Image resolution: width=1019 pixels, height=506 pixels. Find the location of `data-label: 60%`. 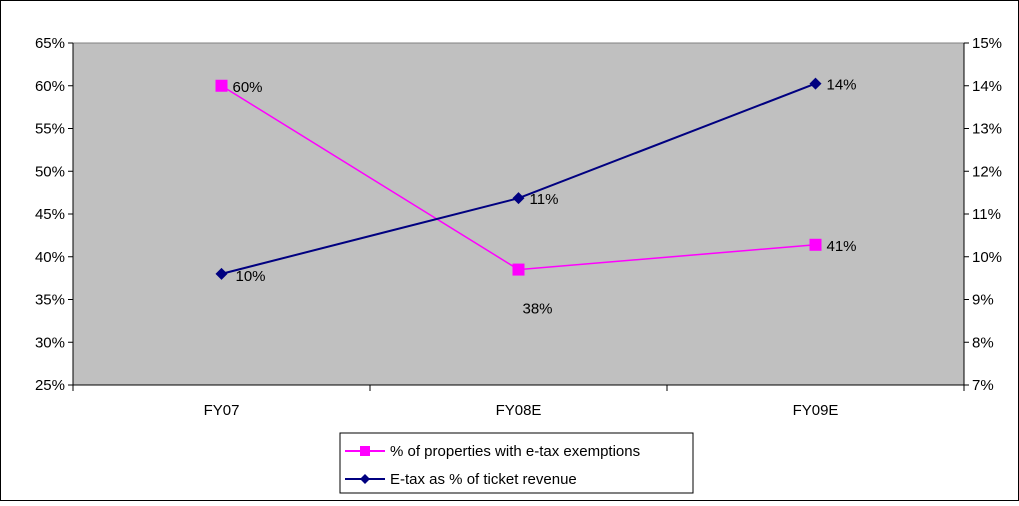

data-label: 60% is located at coordinates (248, 87).